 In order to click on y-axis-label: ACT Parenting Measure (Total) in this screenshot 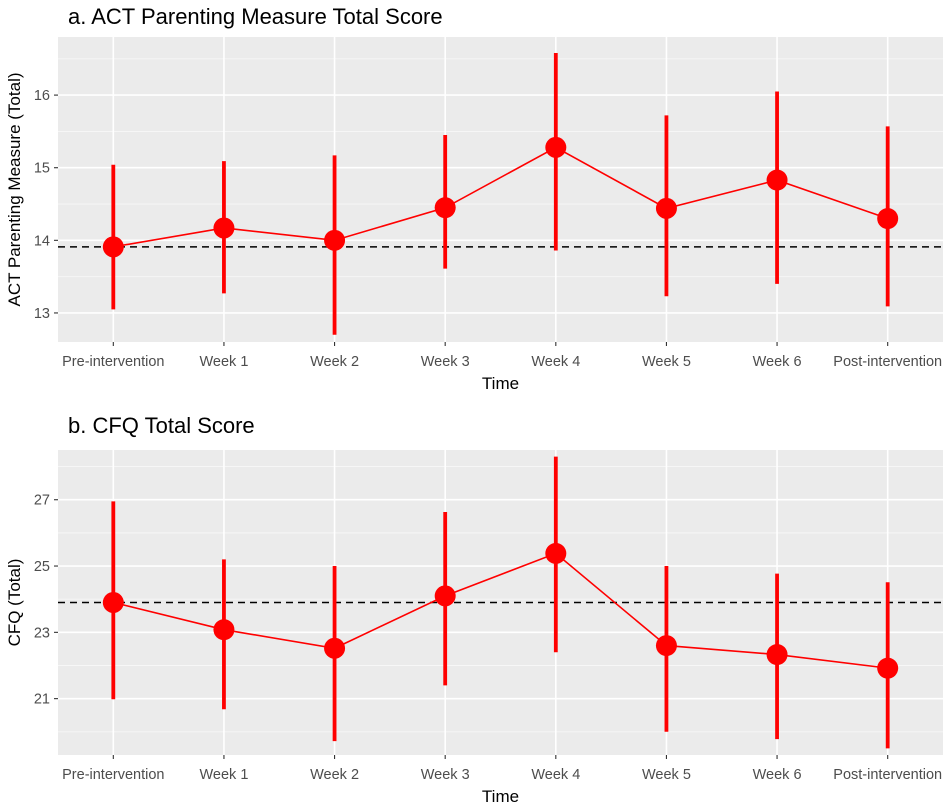, I will do `click(14, 189)`.